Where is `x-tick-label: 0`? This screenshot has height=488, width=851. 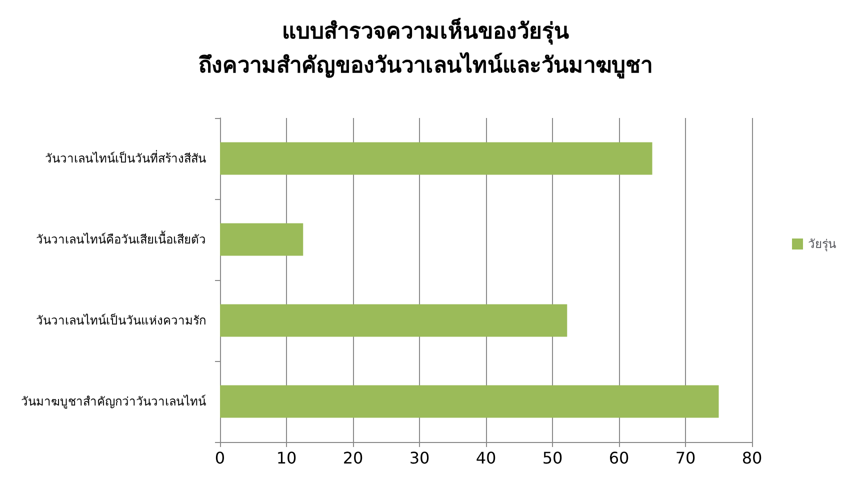 x-tick-label: 0 is located at coordinates (220, 458).